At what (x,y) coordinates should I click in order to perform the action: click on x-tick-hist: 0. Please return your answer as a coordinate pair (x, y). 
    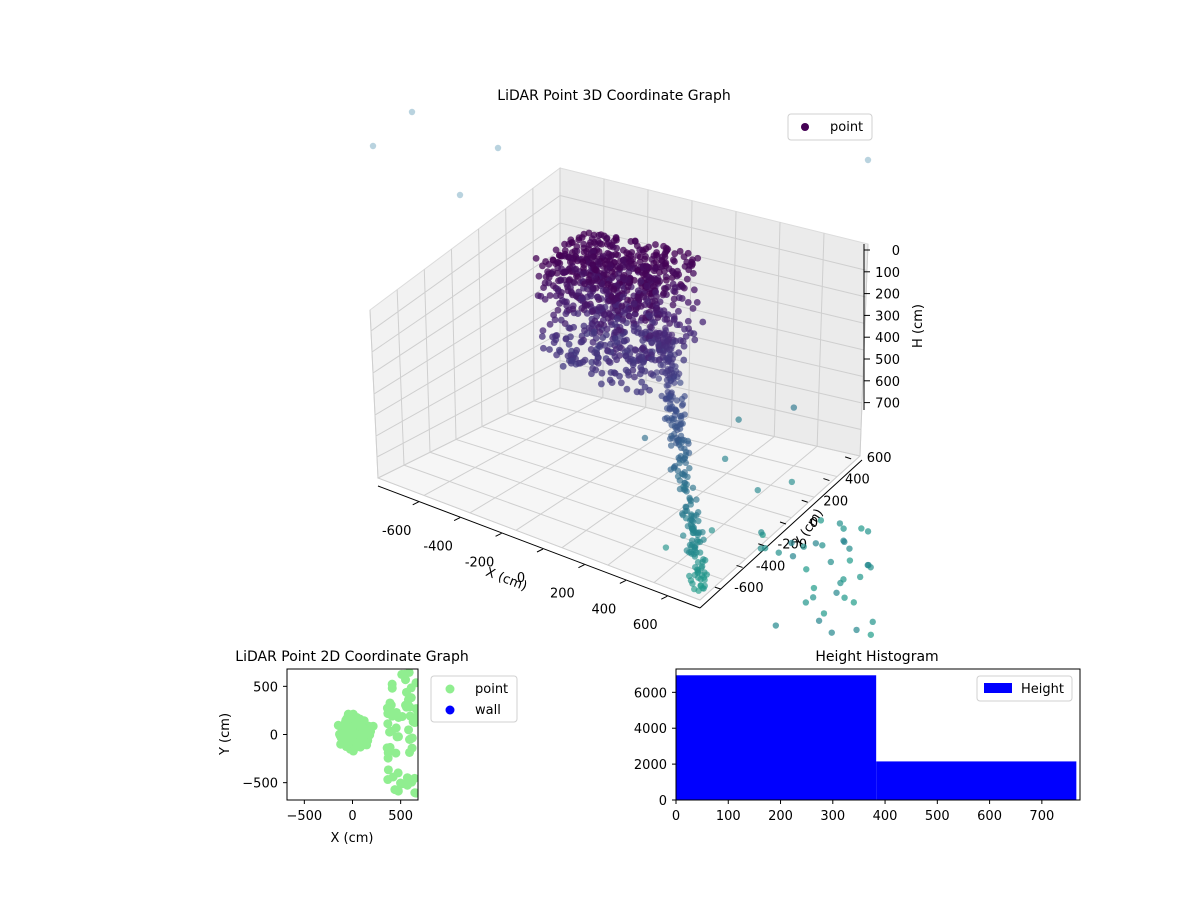
    Looking at the image, I should click on (676, 816).